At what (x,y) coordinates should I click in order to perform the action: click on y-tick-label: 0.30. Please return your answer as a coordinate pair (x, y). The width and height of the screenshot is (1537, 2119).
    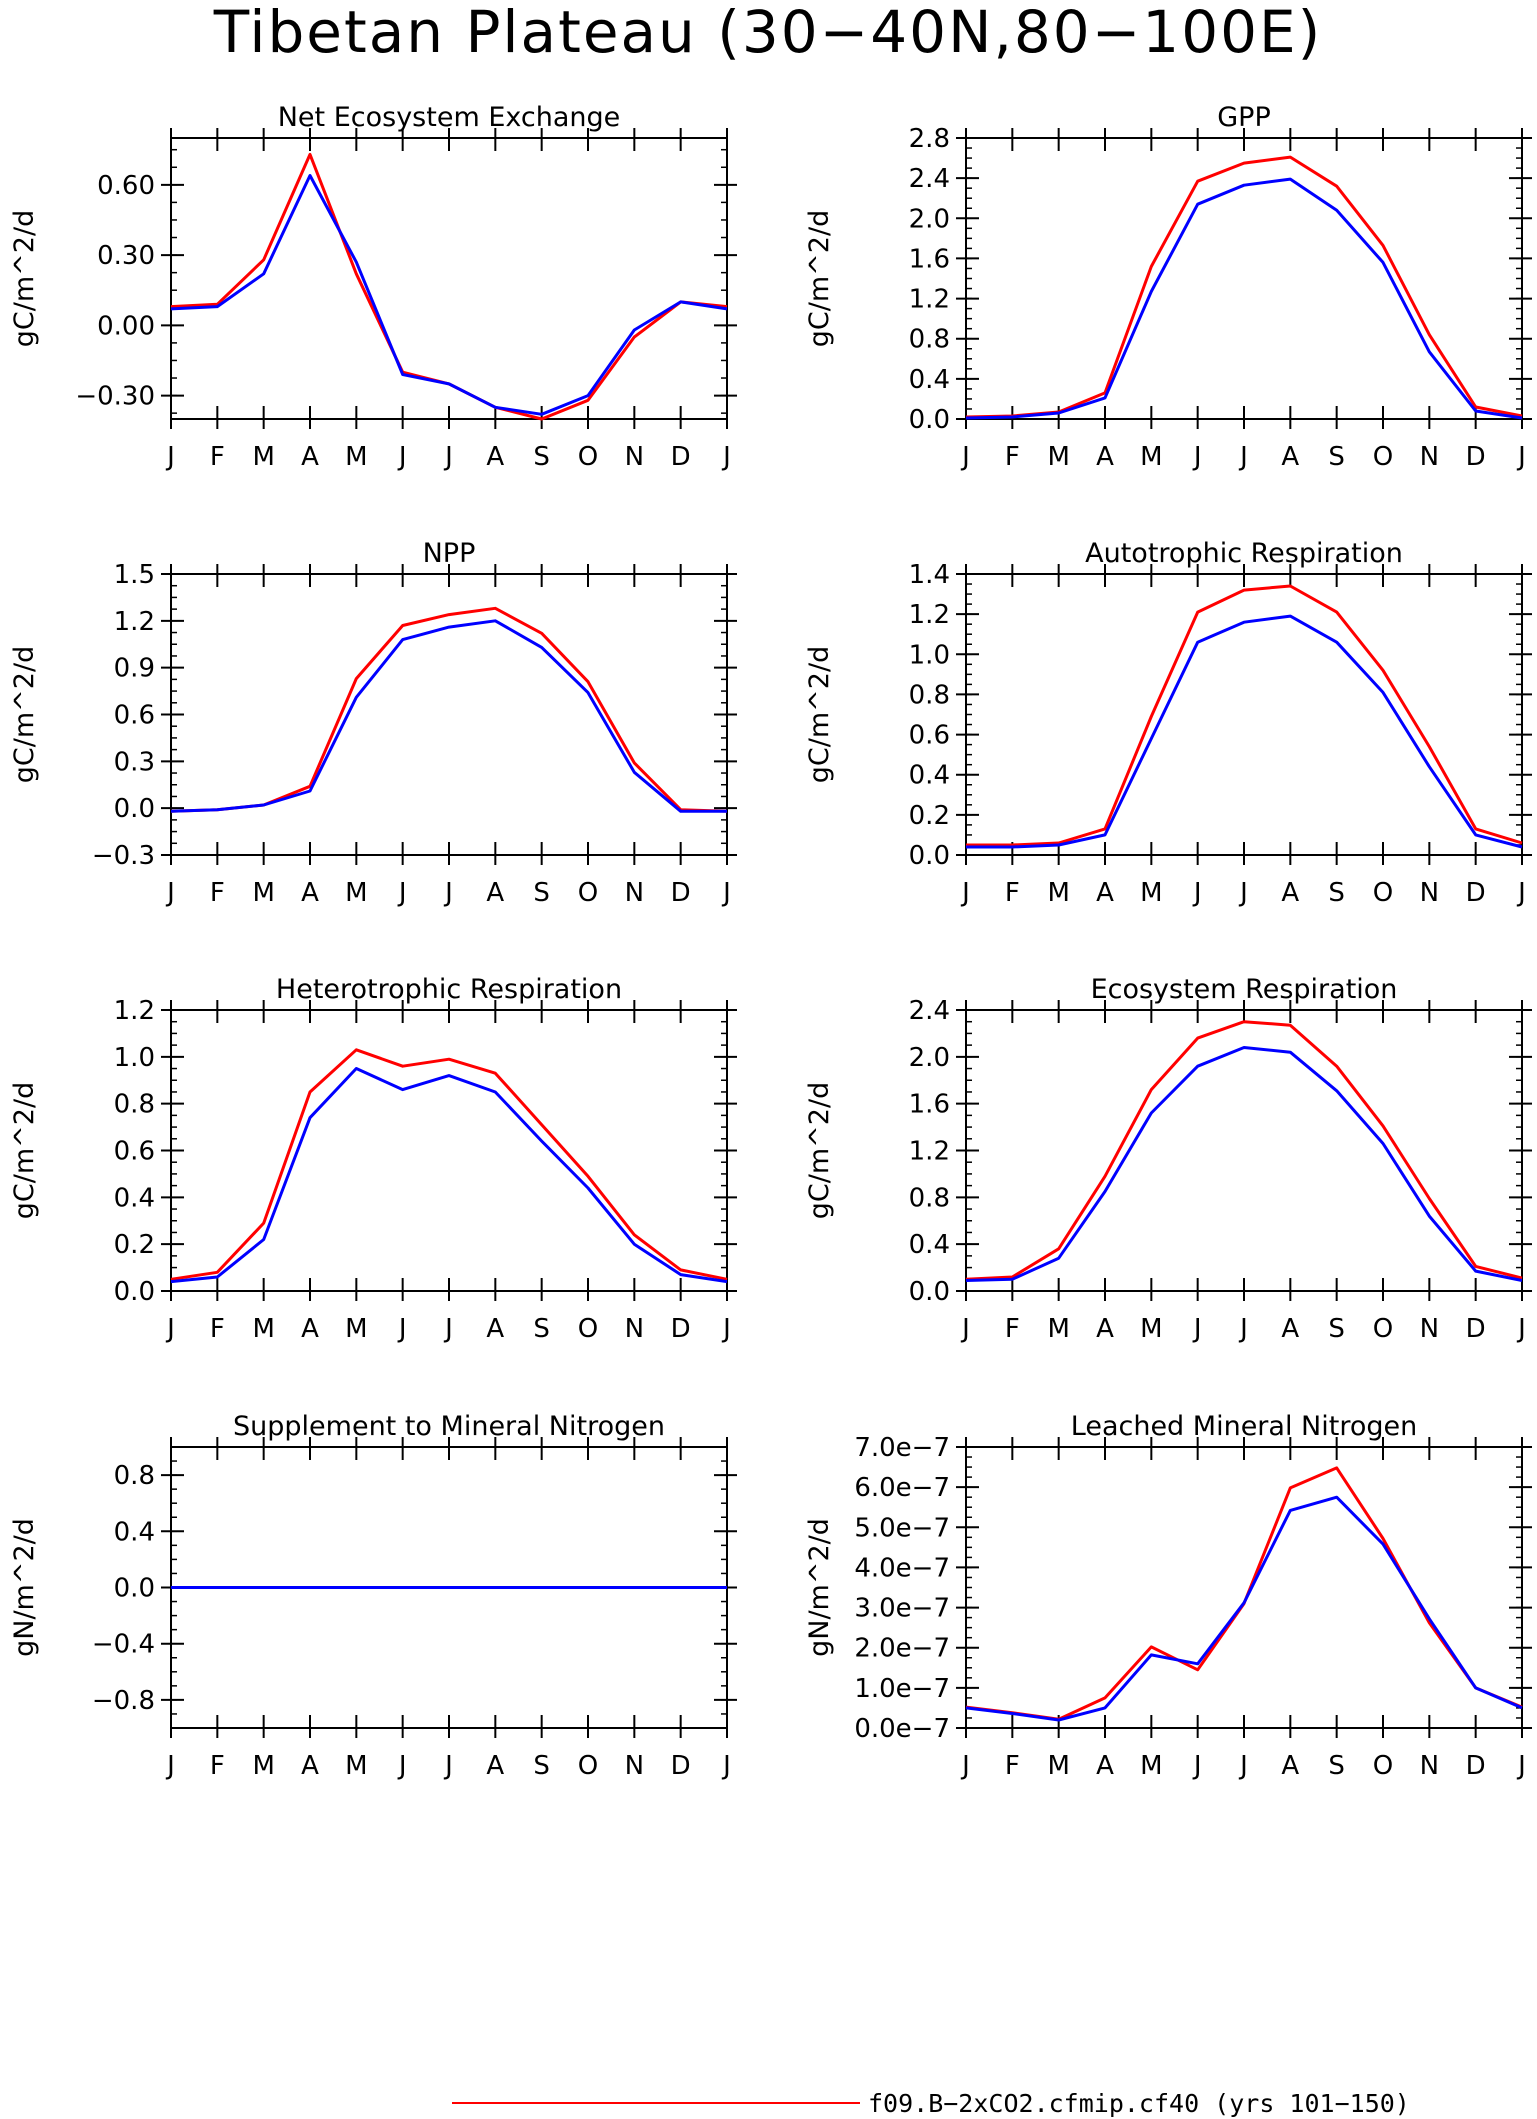
    Looking at the image, I should click on (126, 256).